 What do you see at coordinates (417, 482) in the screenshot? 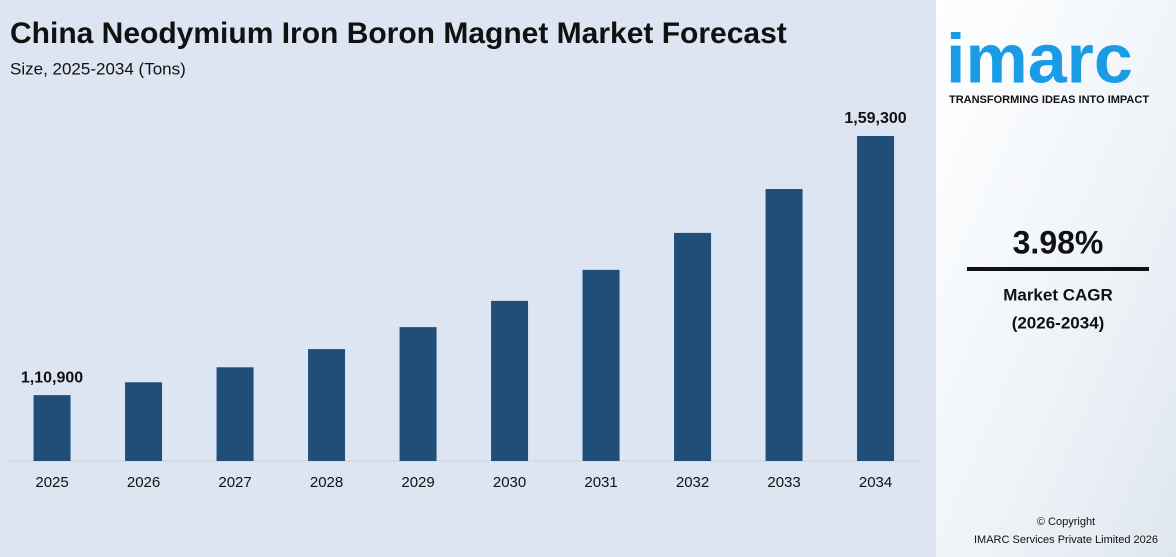
I see `x-tick-label: 2029` at bounding box center [417, 482].